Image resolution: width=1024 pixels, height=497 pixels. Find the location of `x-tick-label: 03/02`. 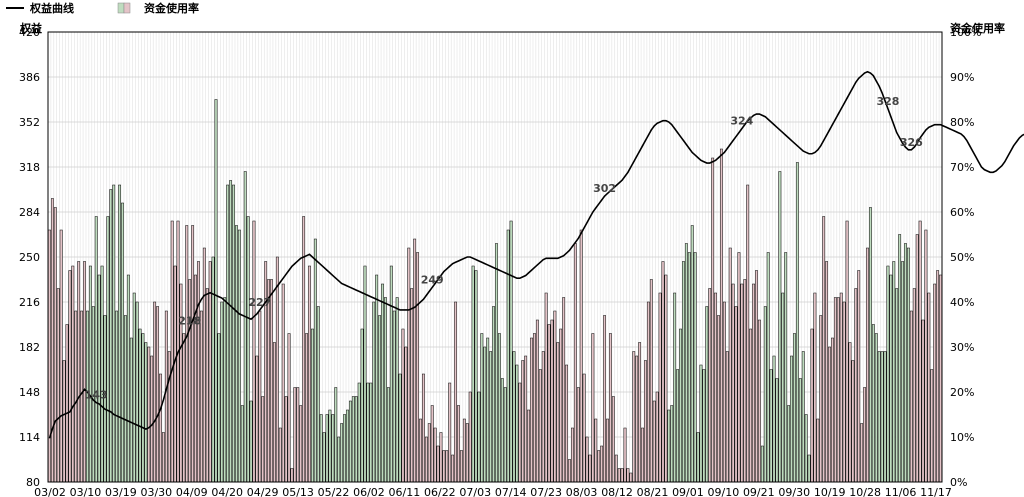

x-tick-label: 03/02 is located at coordinates (50, 491).